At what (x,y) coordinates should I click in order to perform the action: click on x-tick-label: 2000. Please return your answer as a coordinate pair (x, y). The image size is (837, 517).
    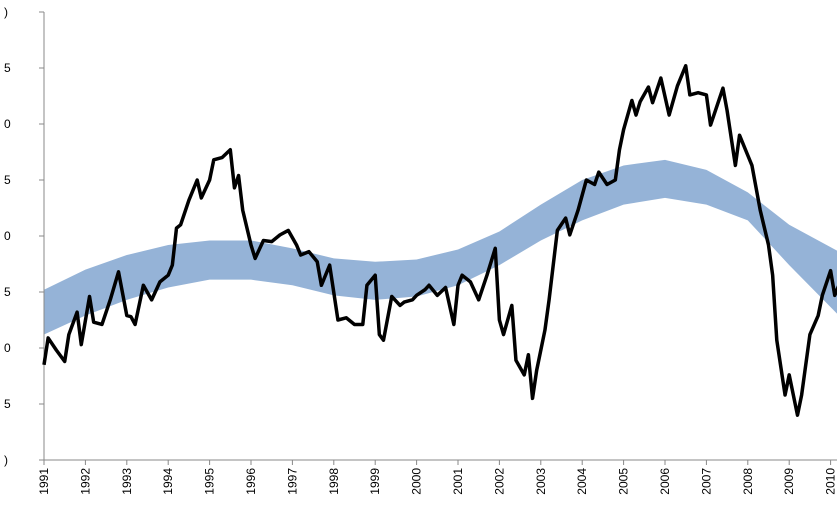
    Looking at the image, I should click on (417, 481).